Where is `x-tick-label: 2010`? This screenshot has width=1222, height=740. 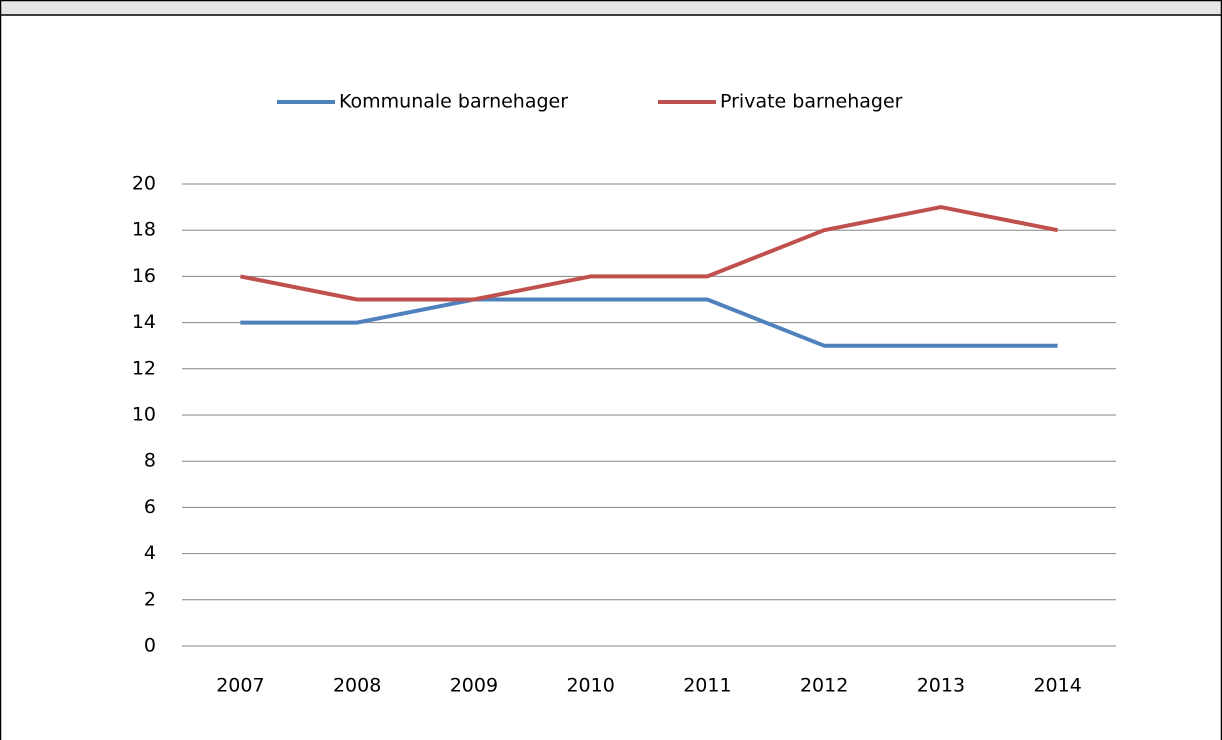 x-tick-label: 2010 is located at coordinates (590, 686).